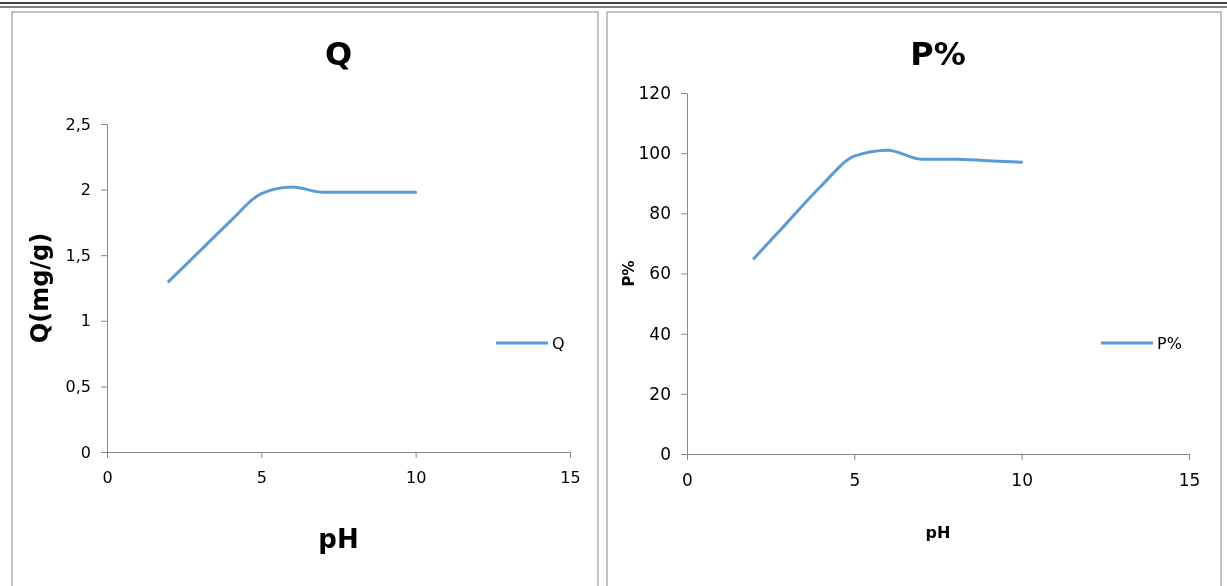 The image size is (1227, 586). I want to click on y-tick-label: 120, so click(654, 92).